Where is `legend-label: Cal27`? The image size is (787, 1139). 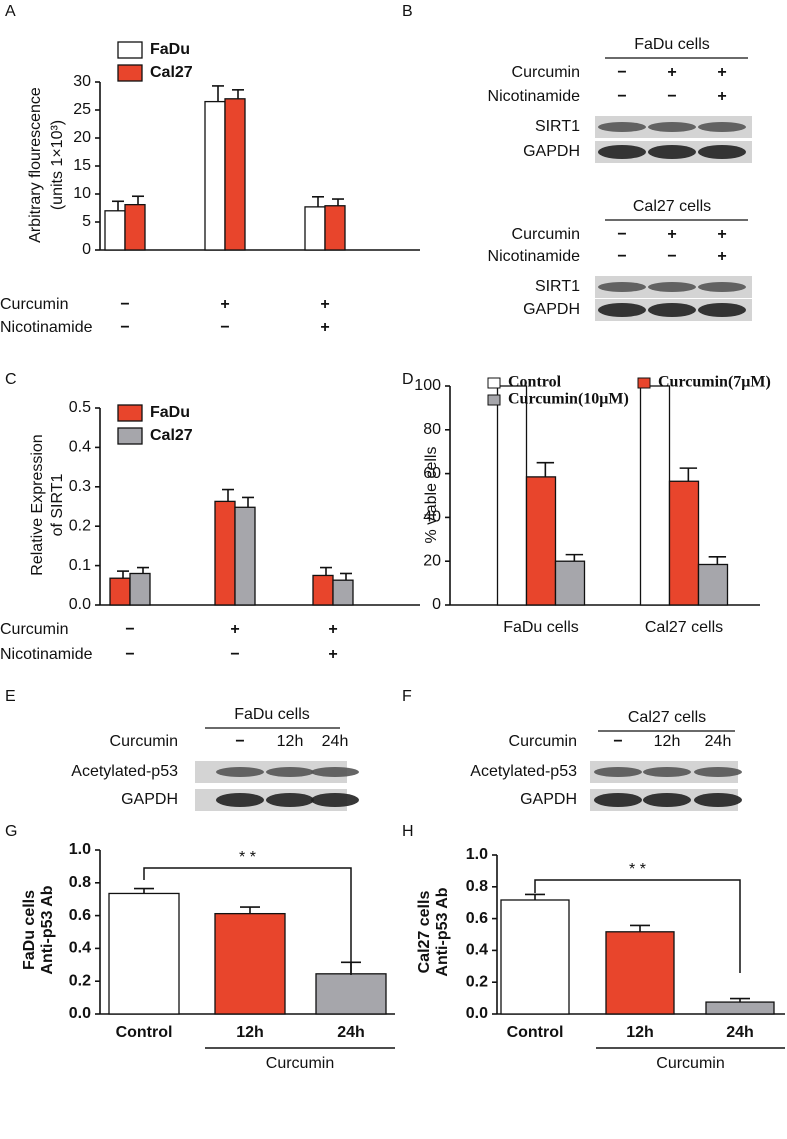
legend-label: Cal27 is located at coordinates (171, 435).